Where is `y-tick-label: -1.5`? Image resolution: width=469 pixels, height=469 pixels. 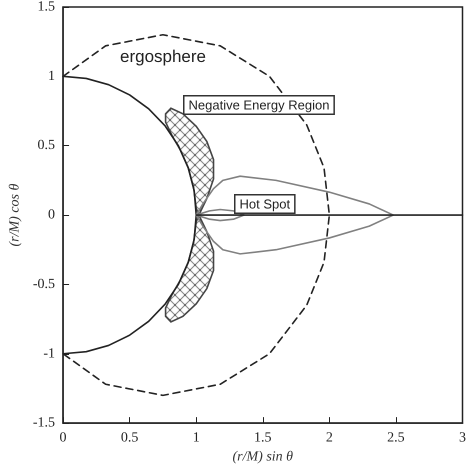 y-tick-label: -1.5 is located at coordinates (44, 423).